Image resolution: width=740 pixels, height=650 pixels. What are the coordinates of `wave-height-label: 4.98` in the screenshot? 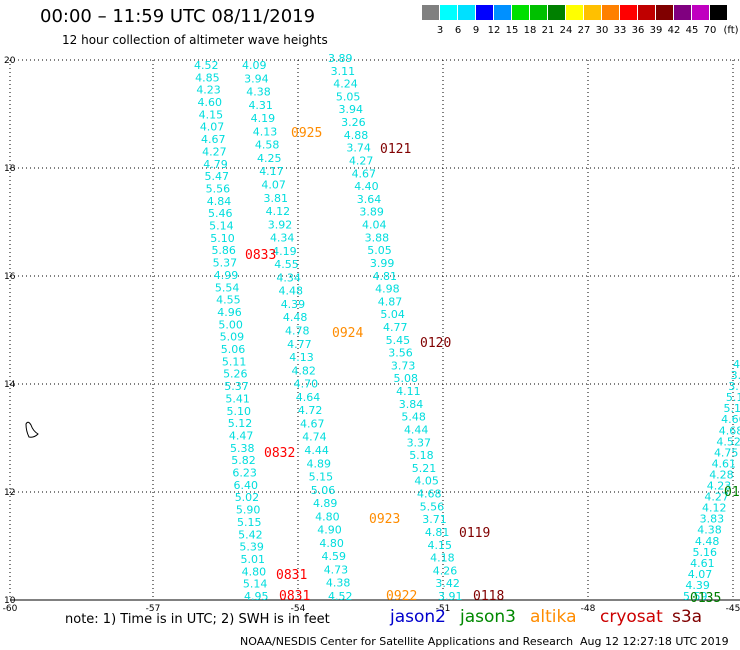 It's located at (387, 289).